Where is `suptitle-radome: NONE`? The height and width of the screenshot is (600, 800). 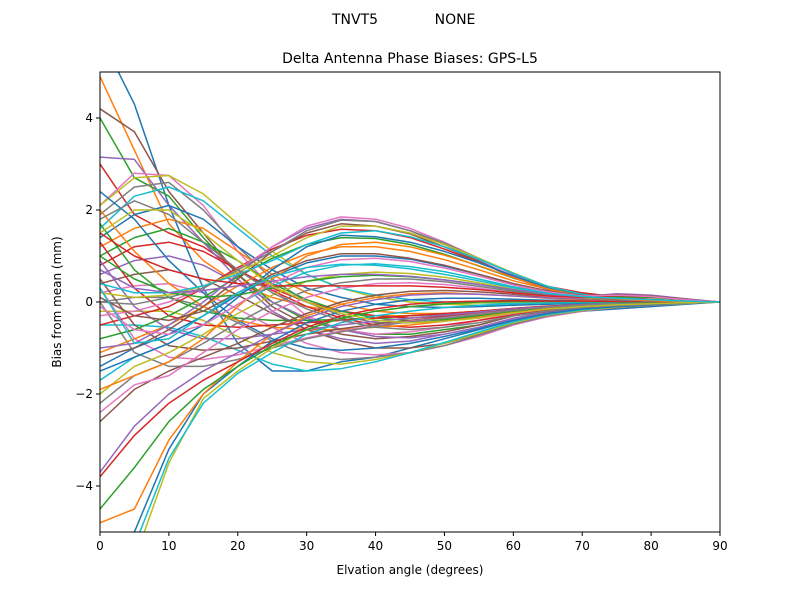
suptitle-radome: NONE is located at coordinates (455, 20).